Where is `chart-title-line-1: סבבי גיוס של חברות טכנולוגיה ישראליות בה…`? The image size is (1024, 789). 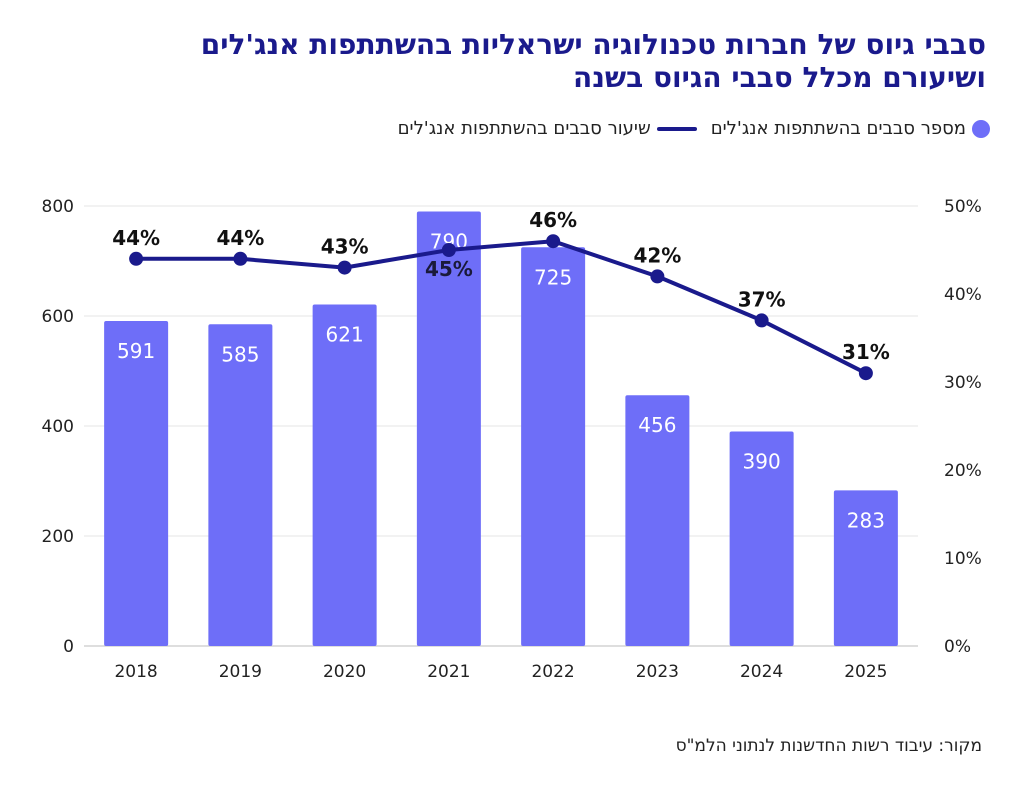
chart-title-line-1: סבבי גיוס של חברות טכנולוגיה ישראליות בה… is located at coordinates (593, 44).